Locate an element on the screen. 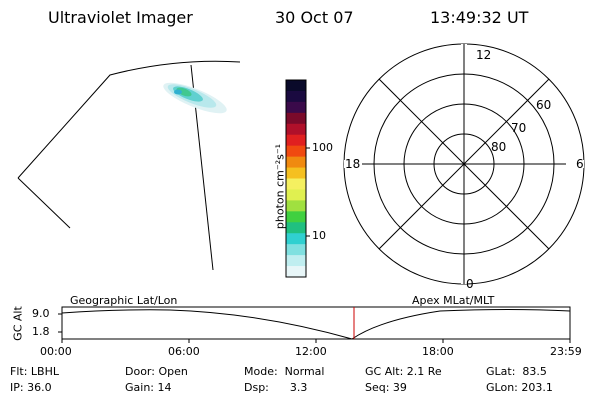 This screenshot has width=600, height=400. colorbar is located at coordinates (296, 179).